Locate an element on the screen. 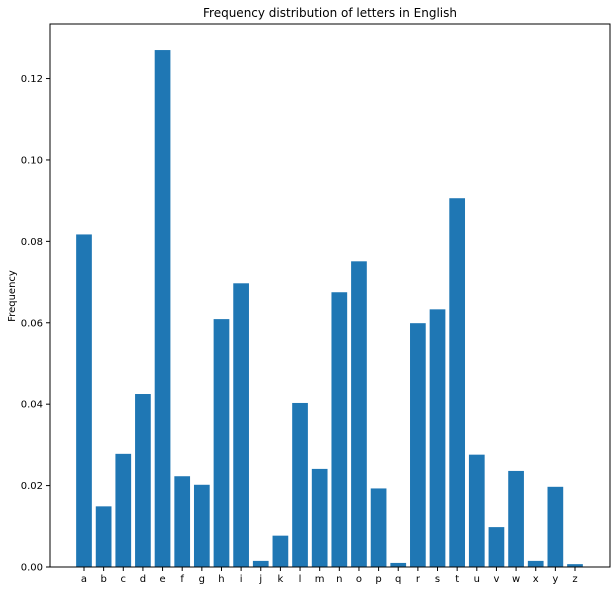 The height and width of the screenshot is (590, 615). y-ticks-group: 0.00 0.02 0.04 0.06 0.08 0.10 0.12 is located at coordinates (35, 324).